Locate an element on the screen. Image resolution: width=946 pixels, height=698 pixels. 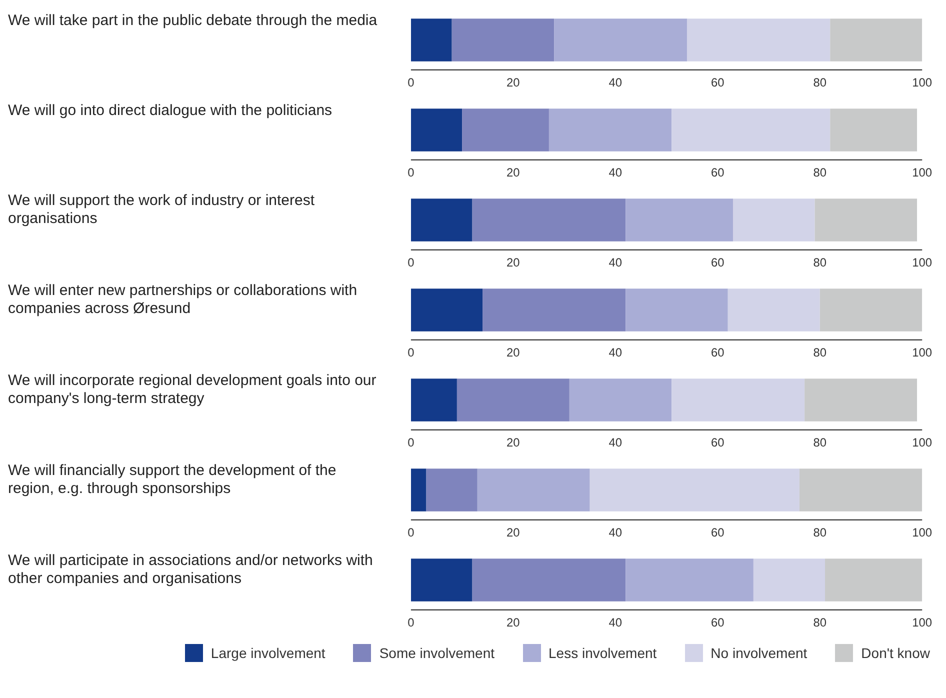
y-tick-label: We will financially support the development of the region, e.g. through sponsorships is located at coordinates (173, 480).